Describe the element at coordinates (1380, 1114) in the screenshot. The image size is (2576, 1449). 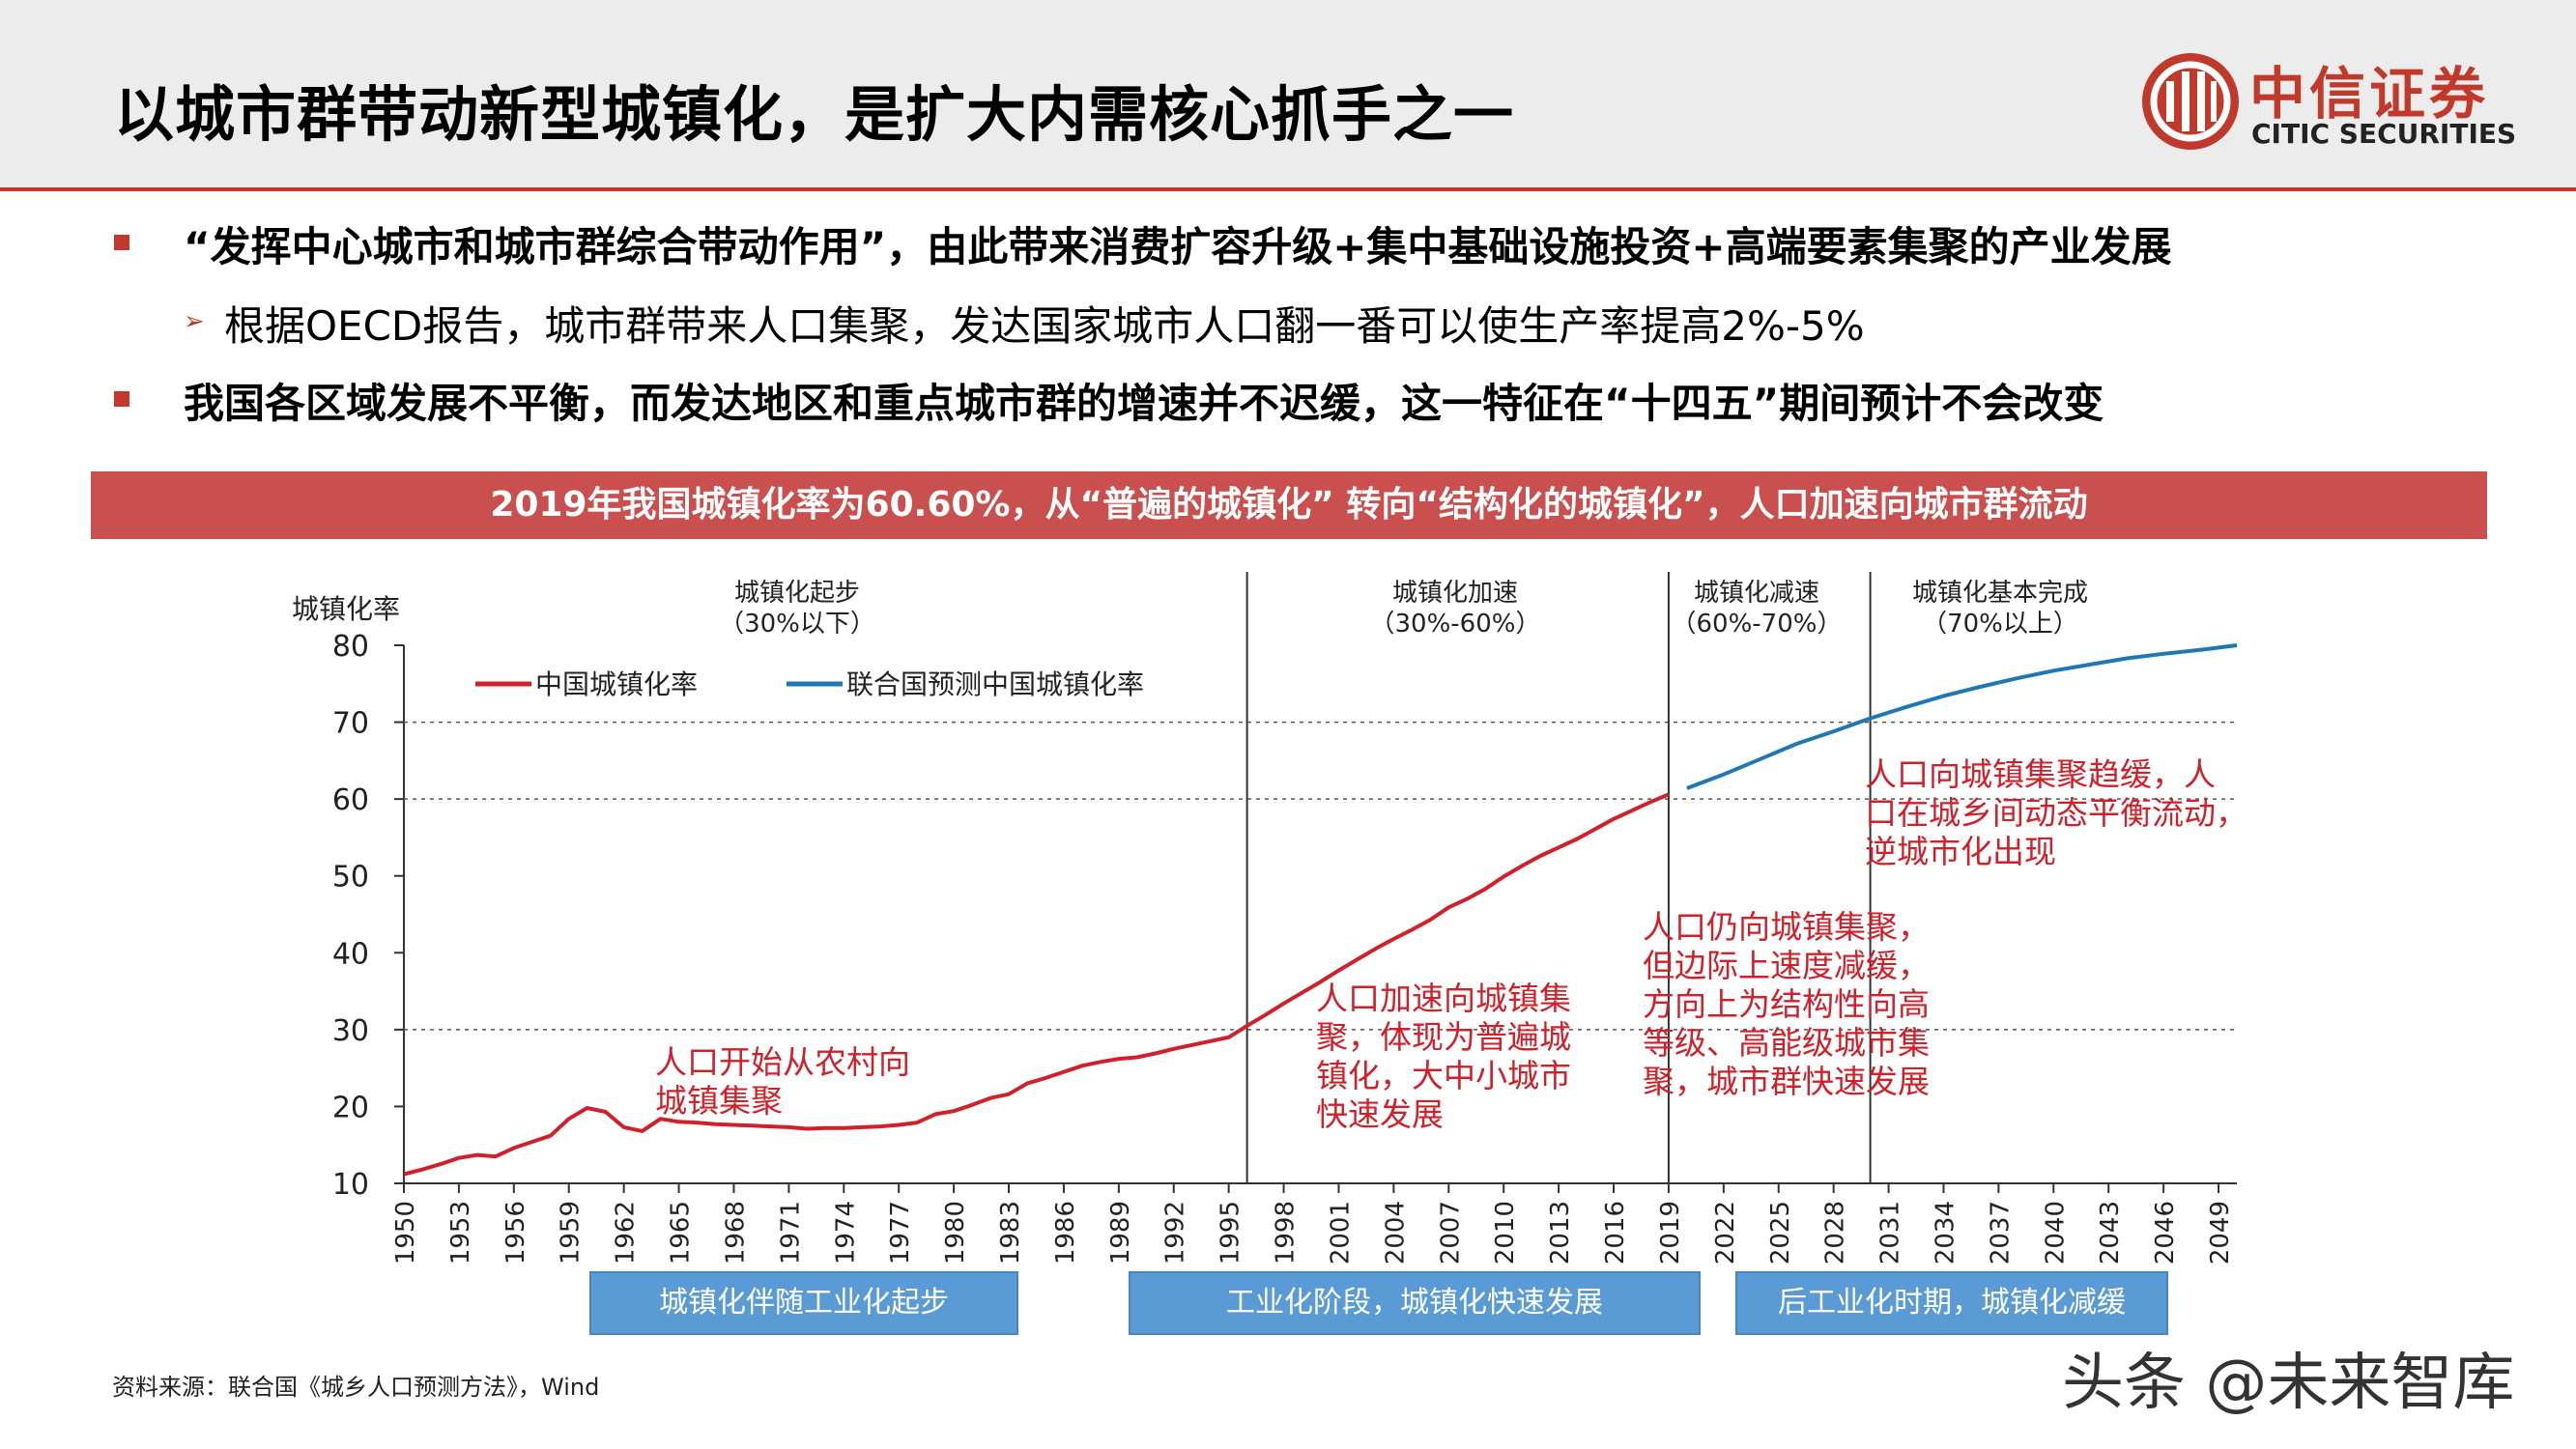
I see `annotation-line: 快速发展` at that location.